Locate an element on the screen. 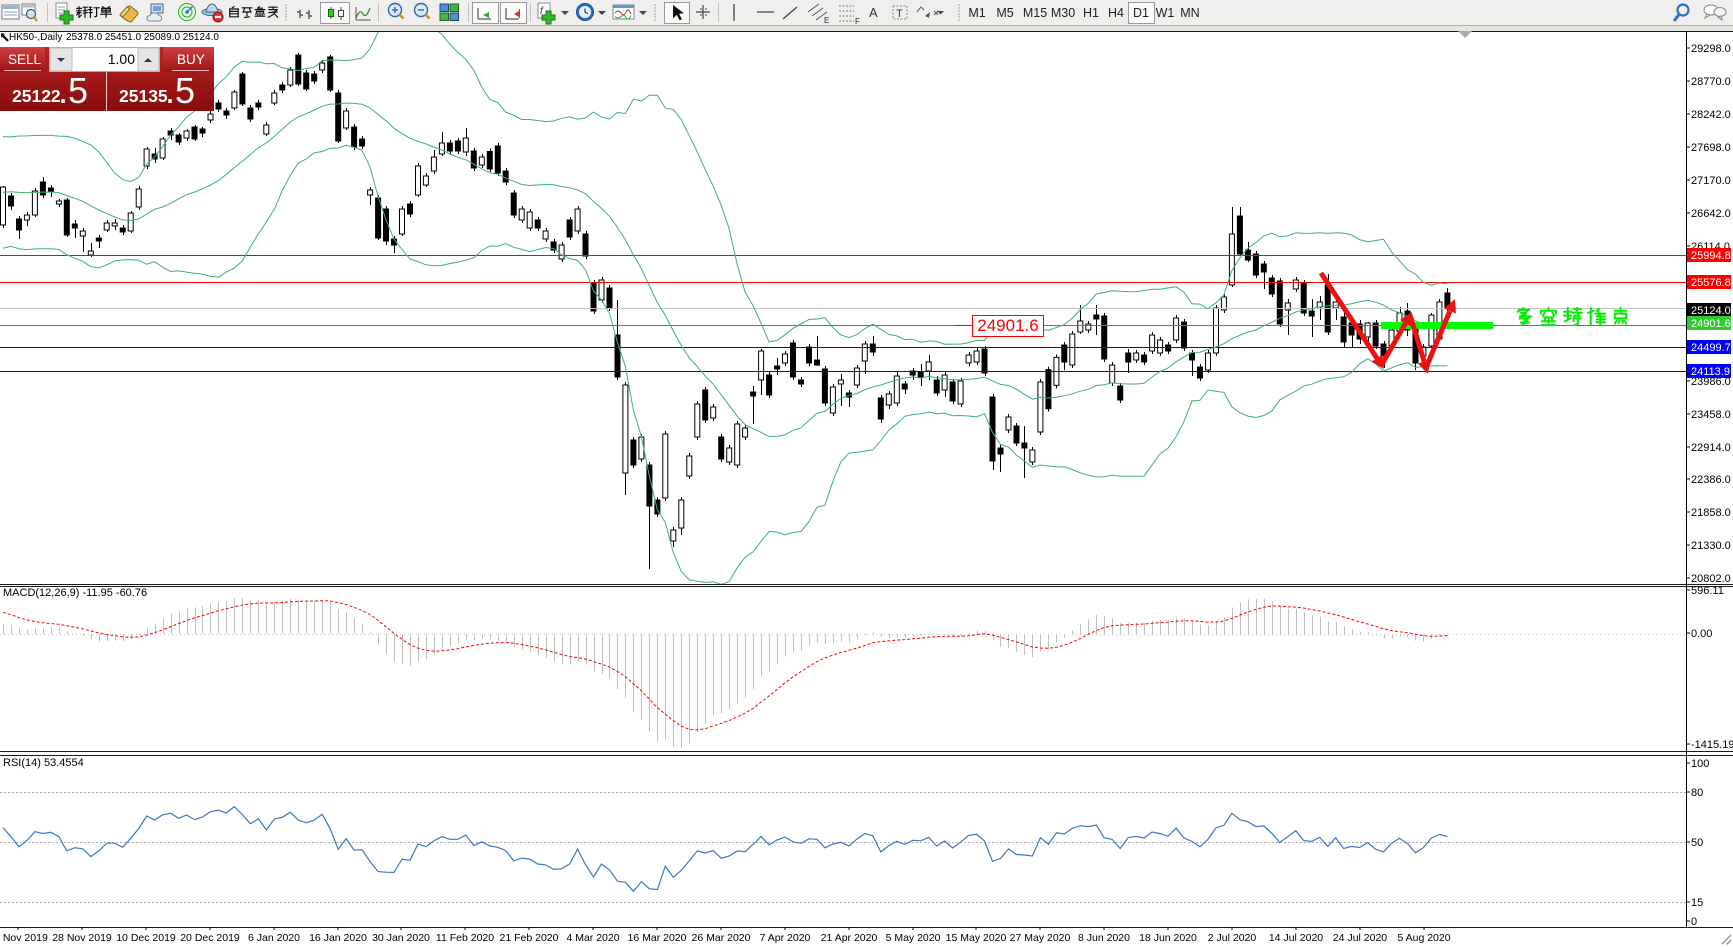 This screenshot has width=1733, height=947. svg-text: 4 Mar 2020 is located at coordinates (592, 938).